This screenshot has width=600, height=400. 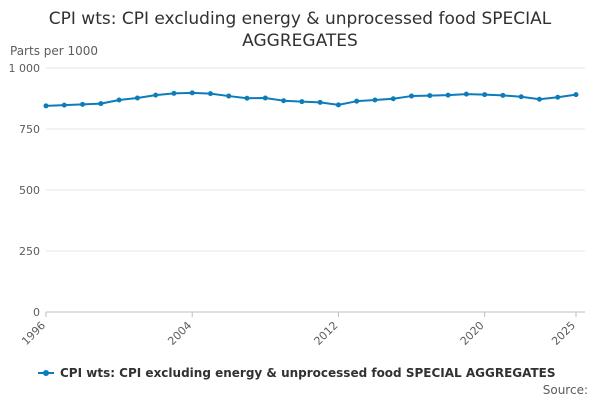 I want to click on y-tick-labels: 0 250 500 750 1 000, so click(x=25, y=190).